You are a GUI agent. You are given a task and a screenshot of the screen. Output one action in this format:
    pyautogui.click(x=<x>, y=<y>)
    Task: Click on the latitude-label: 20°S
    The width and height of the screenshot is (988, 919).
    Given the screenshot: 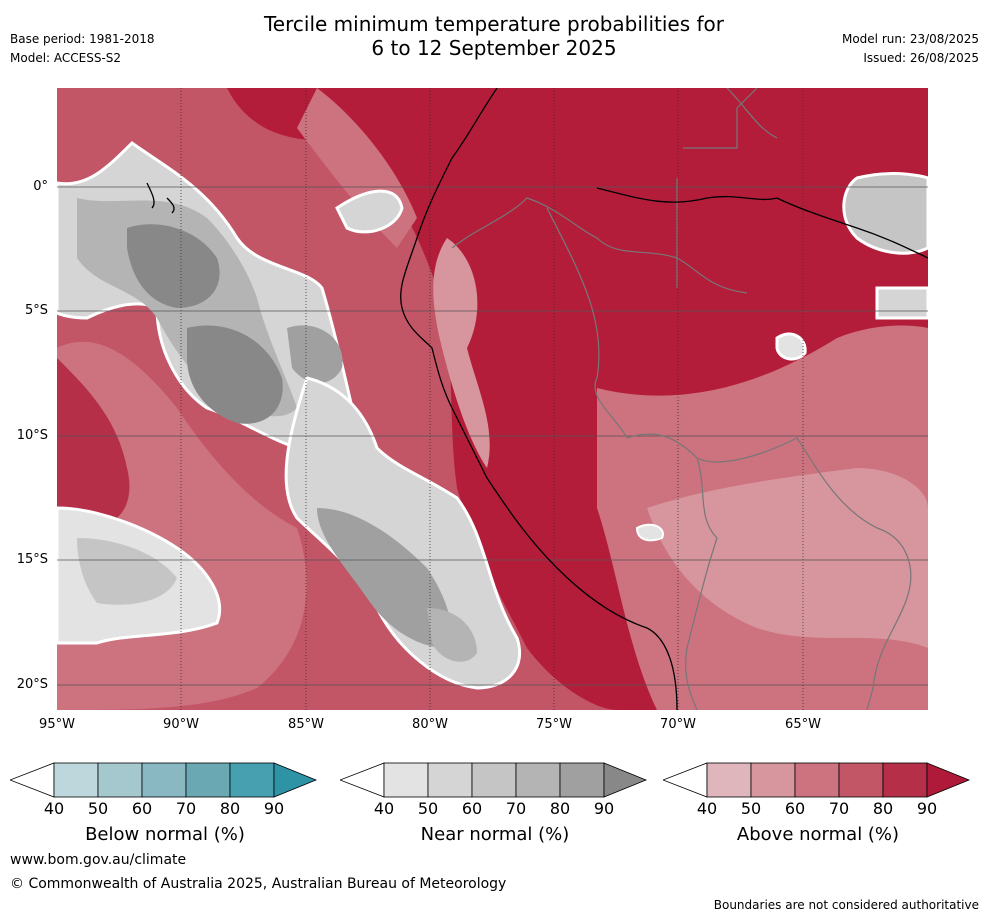 What is the action you would take?
    pyautogui.click(x=32, y=684)
    